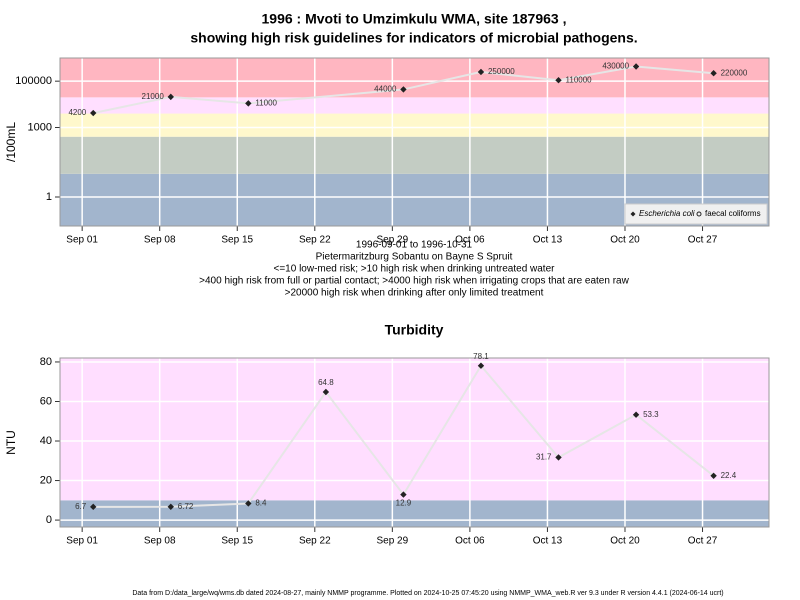 The width and height of the screenshot is (800, 600). Describe the element at coordinates (46, 441) in the screenshot. I see `y-tick-label: 40` at that location.